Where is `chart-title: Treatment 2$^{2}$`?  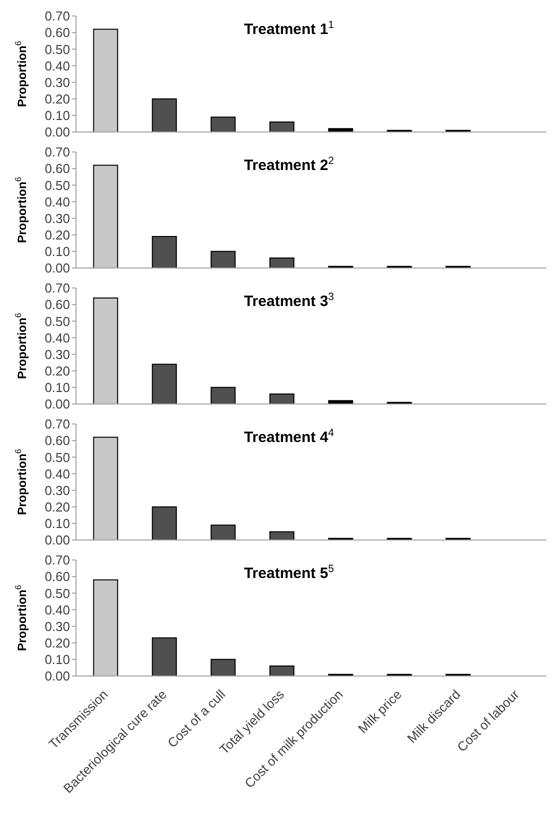 chart-title: Treatment 2$^{2}$ is located at coordinates (289, 164).